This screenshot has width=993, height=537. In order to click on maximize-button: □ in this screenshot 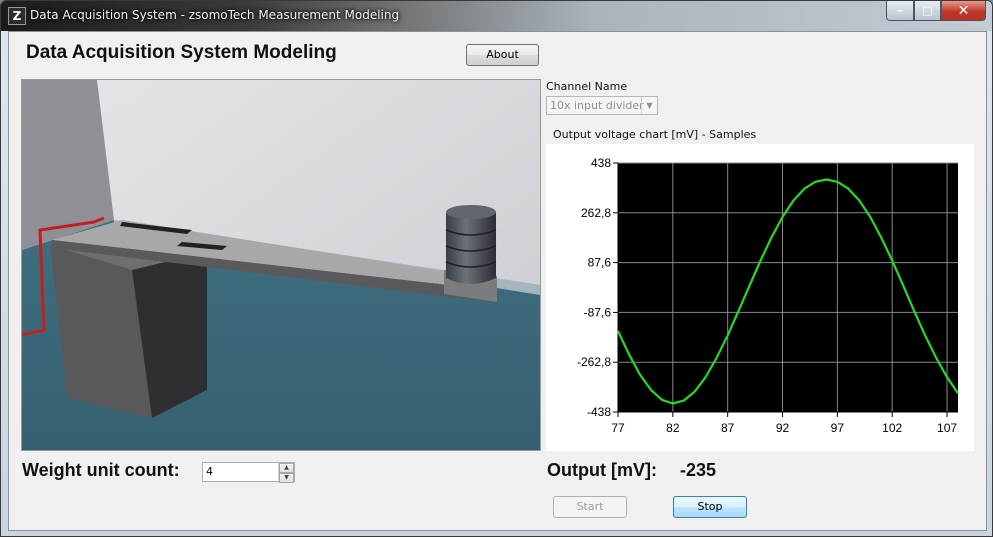, I will do `click(927, 11)`.